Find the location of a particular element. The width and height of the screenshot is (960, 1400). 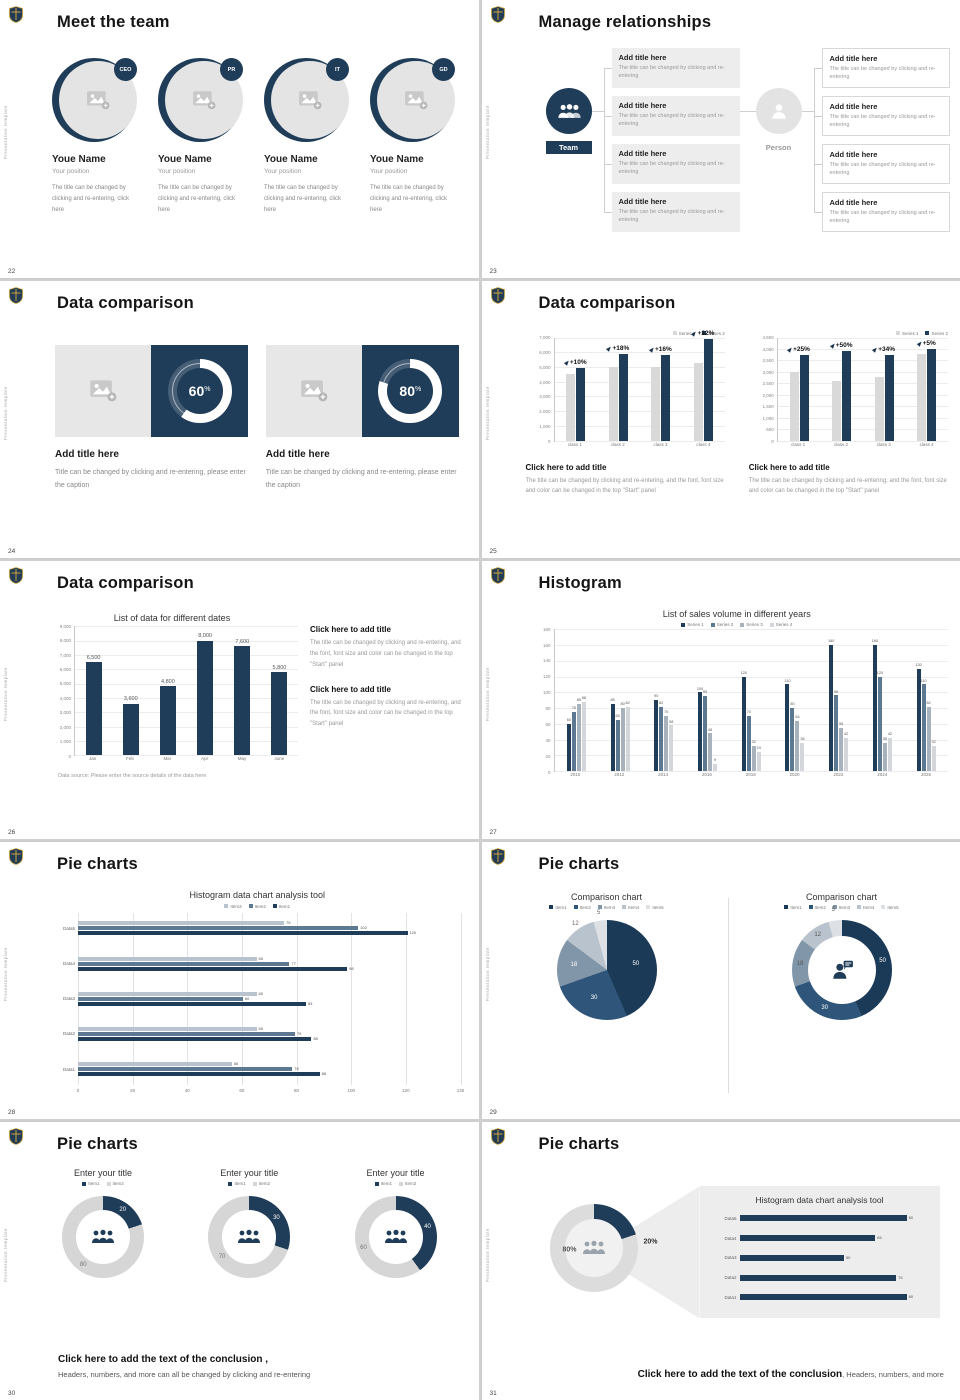

c-ann-text: +16% is located at coordinates (663, 350).